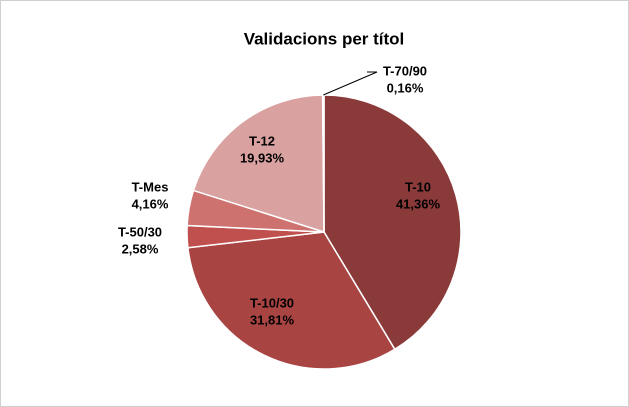 The height and width of the screenshot is (407, 629). What do you see at coordinates (418, 186) in the screenshot?
I see `slice-label: T-10` at bounding box center [418, 186].